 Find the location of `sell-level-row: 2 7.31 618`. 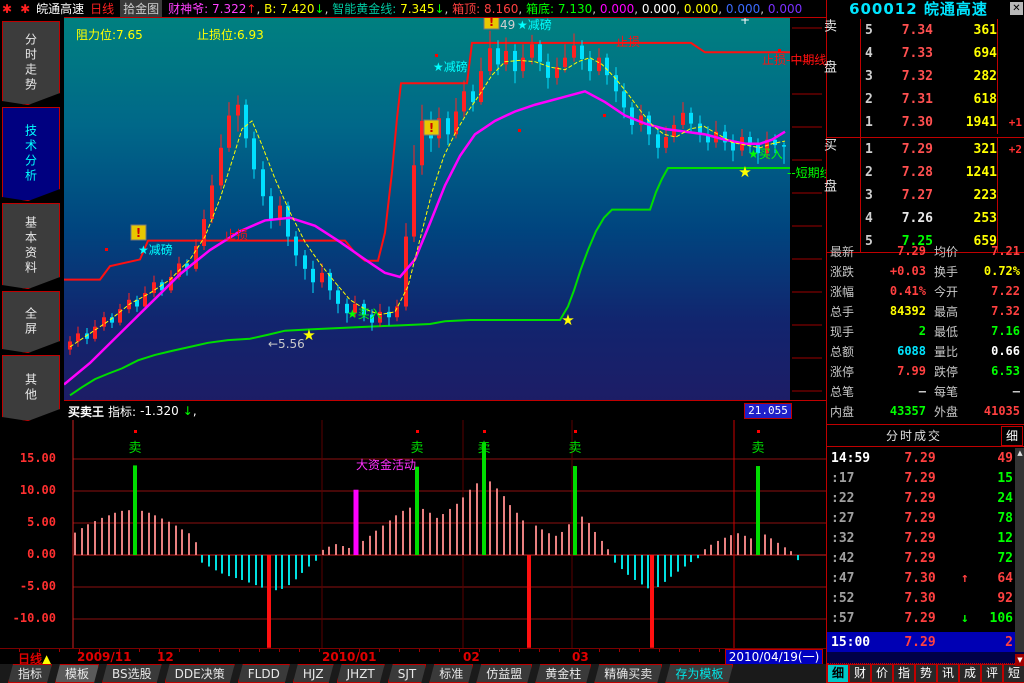

sell-level-row: 2 7.31 618 is located at coordinates (942, 99).